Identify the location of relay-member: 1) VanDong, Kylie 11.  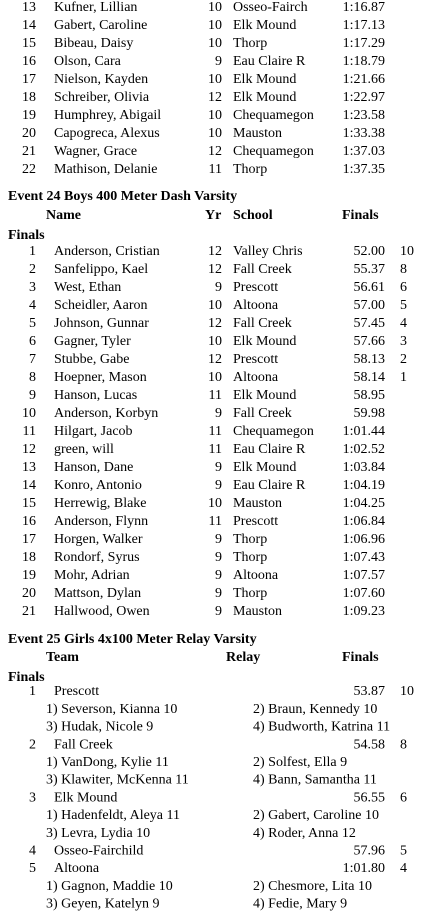
(107, 762).